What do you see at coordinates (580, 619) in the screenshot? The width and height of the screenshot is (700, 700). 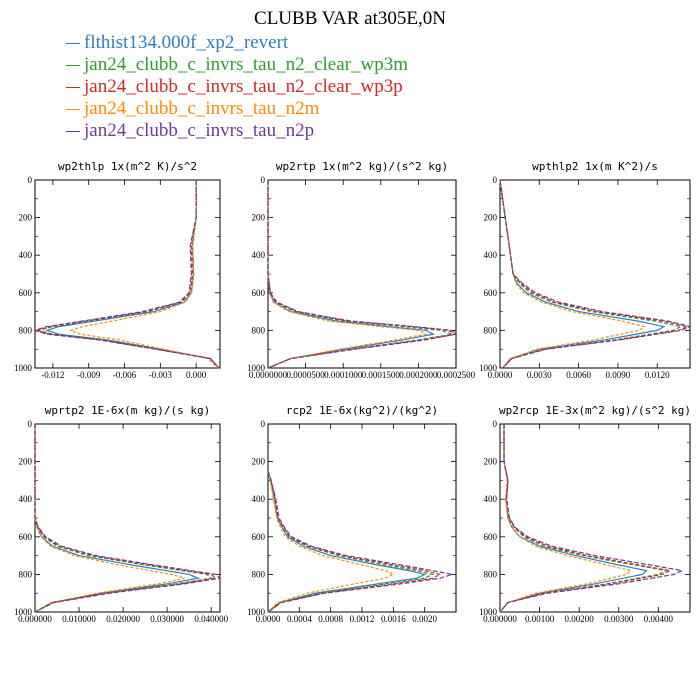 I see `x-tick-label: 0.00200` at bounding box center [580, 619].